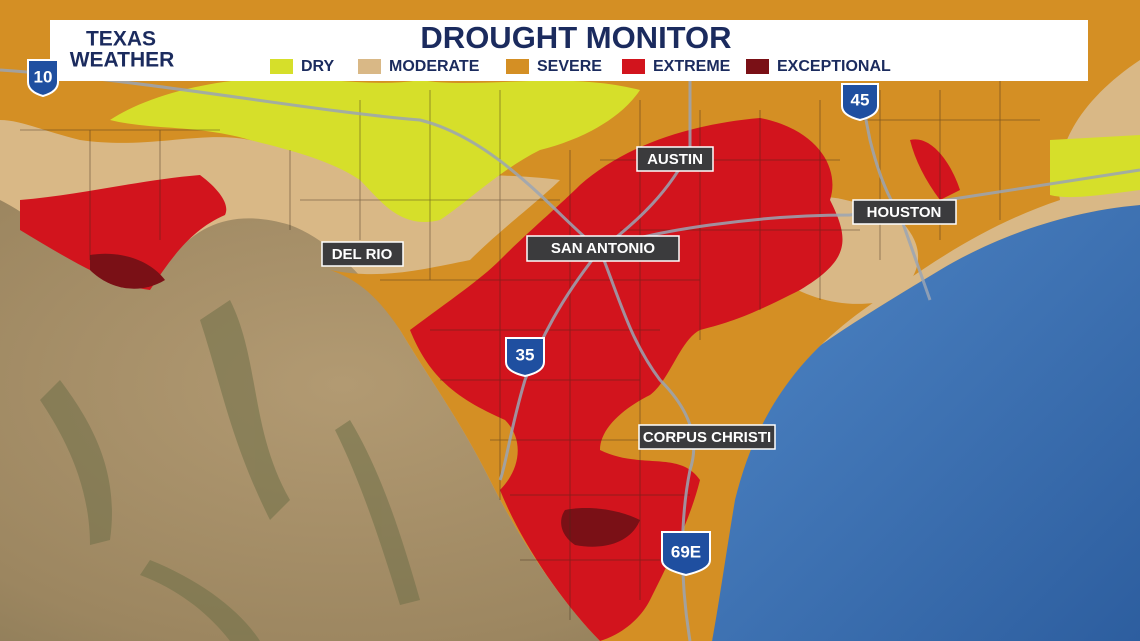 This screenshot has height=641, width=1140. I want to click on shield: 45, so click(860, 102).